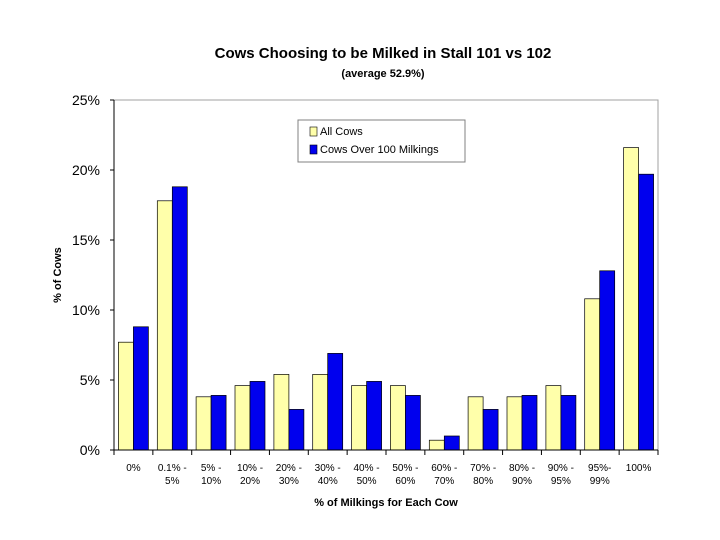  What do you see at coordinates (341, 132) in the screenshot?
I see `legend-label-all-cows: All Cows` at bounding box center [341, 132].